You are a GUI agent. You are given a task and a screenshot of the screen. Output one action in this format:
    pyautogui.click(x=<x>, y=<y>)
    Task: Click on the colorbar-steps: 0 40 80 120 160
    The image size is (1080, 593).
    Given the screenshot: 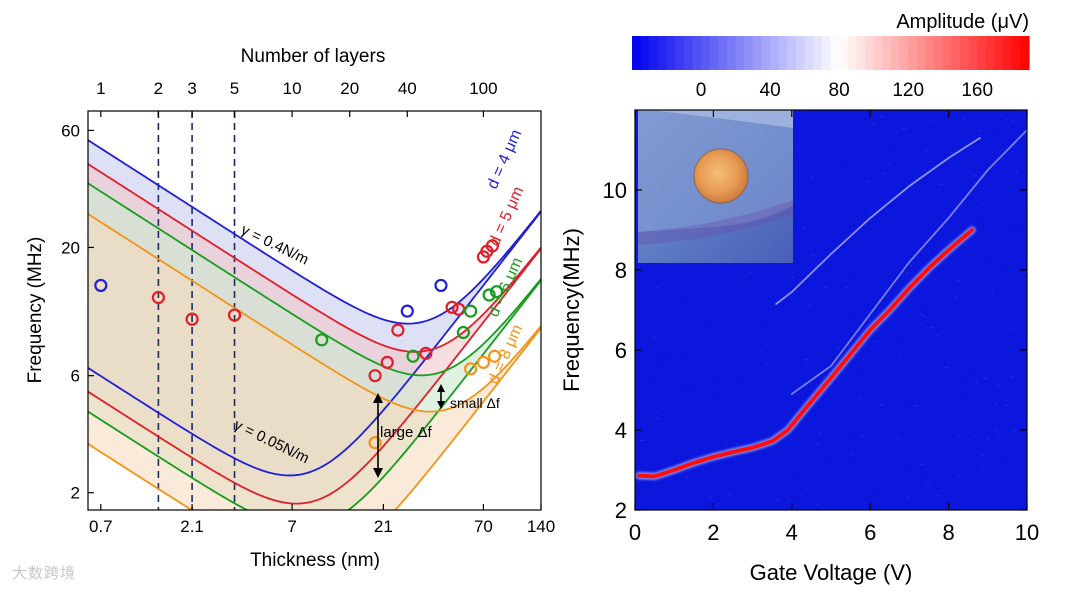 What is the action you would take?
    pyautogui.click(x=831, y=68)
    